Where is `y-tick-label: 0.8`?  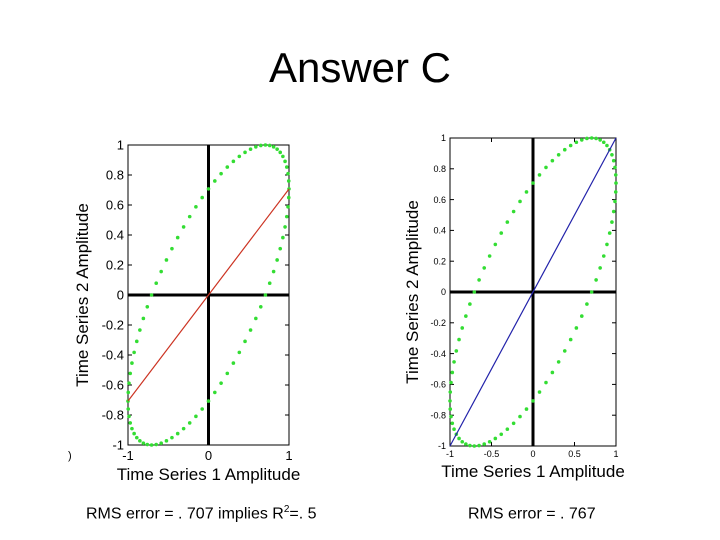
y-tick-label: 0.8 is located at coordinates (115, 175).